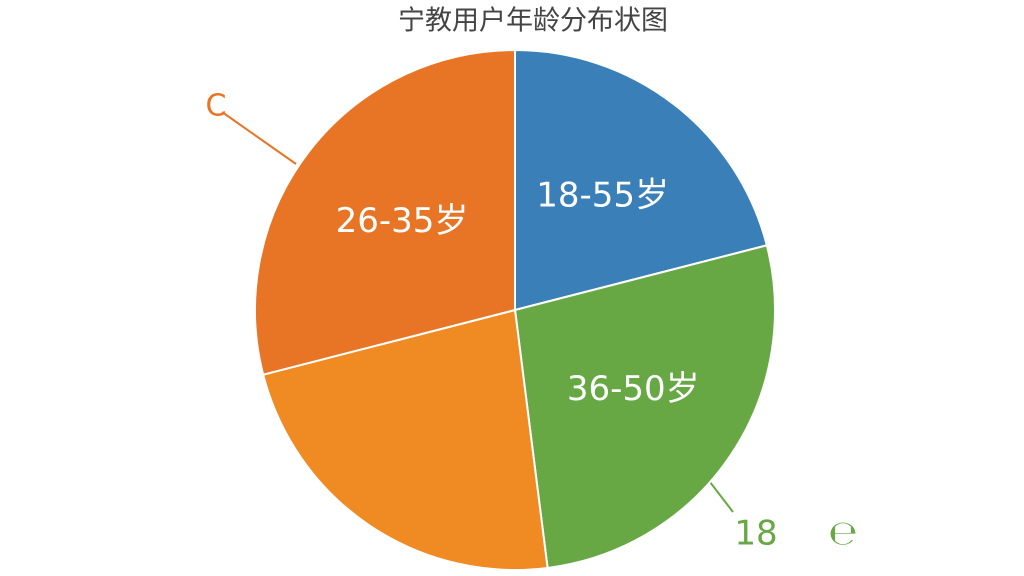 The width and height of the screenshot is (1024, 576). What do you see at coordinates (633, 389) in the screenshot?
I see `slice-label: 36-50岁` at bounding box center [633, 389].